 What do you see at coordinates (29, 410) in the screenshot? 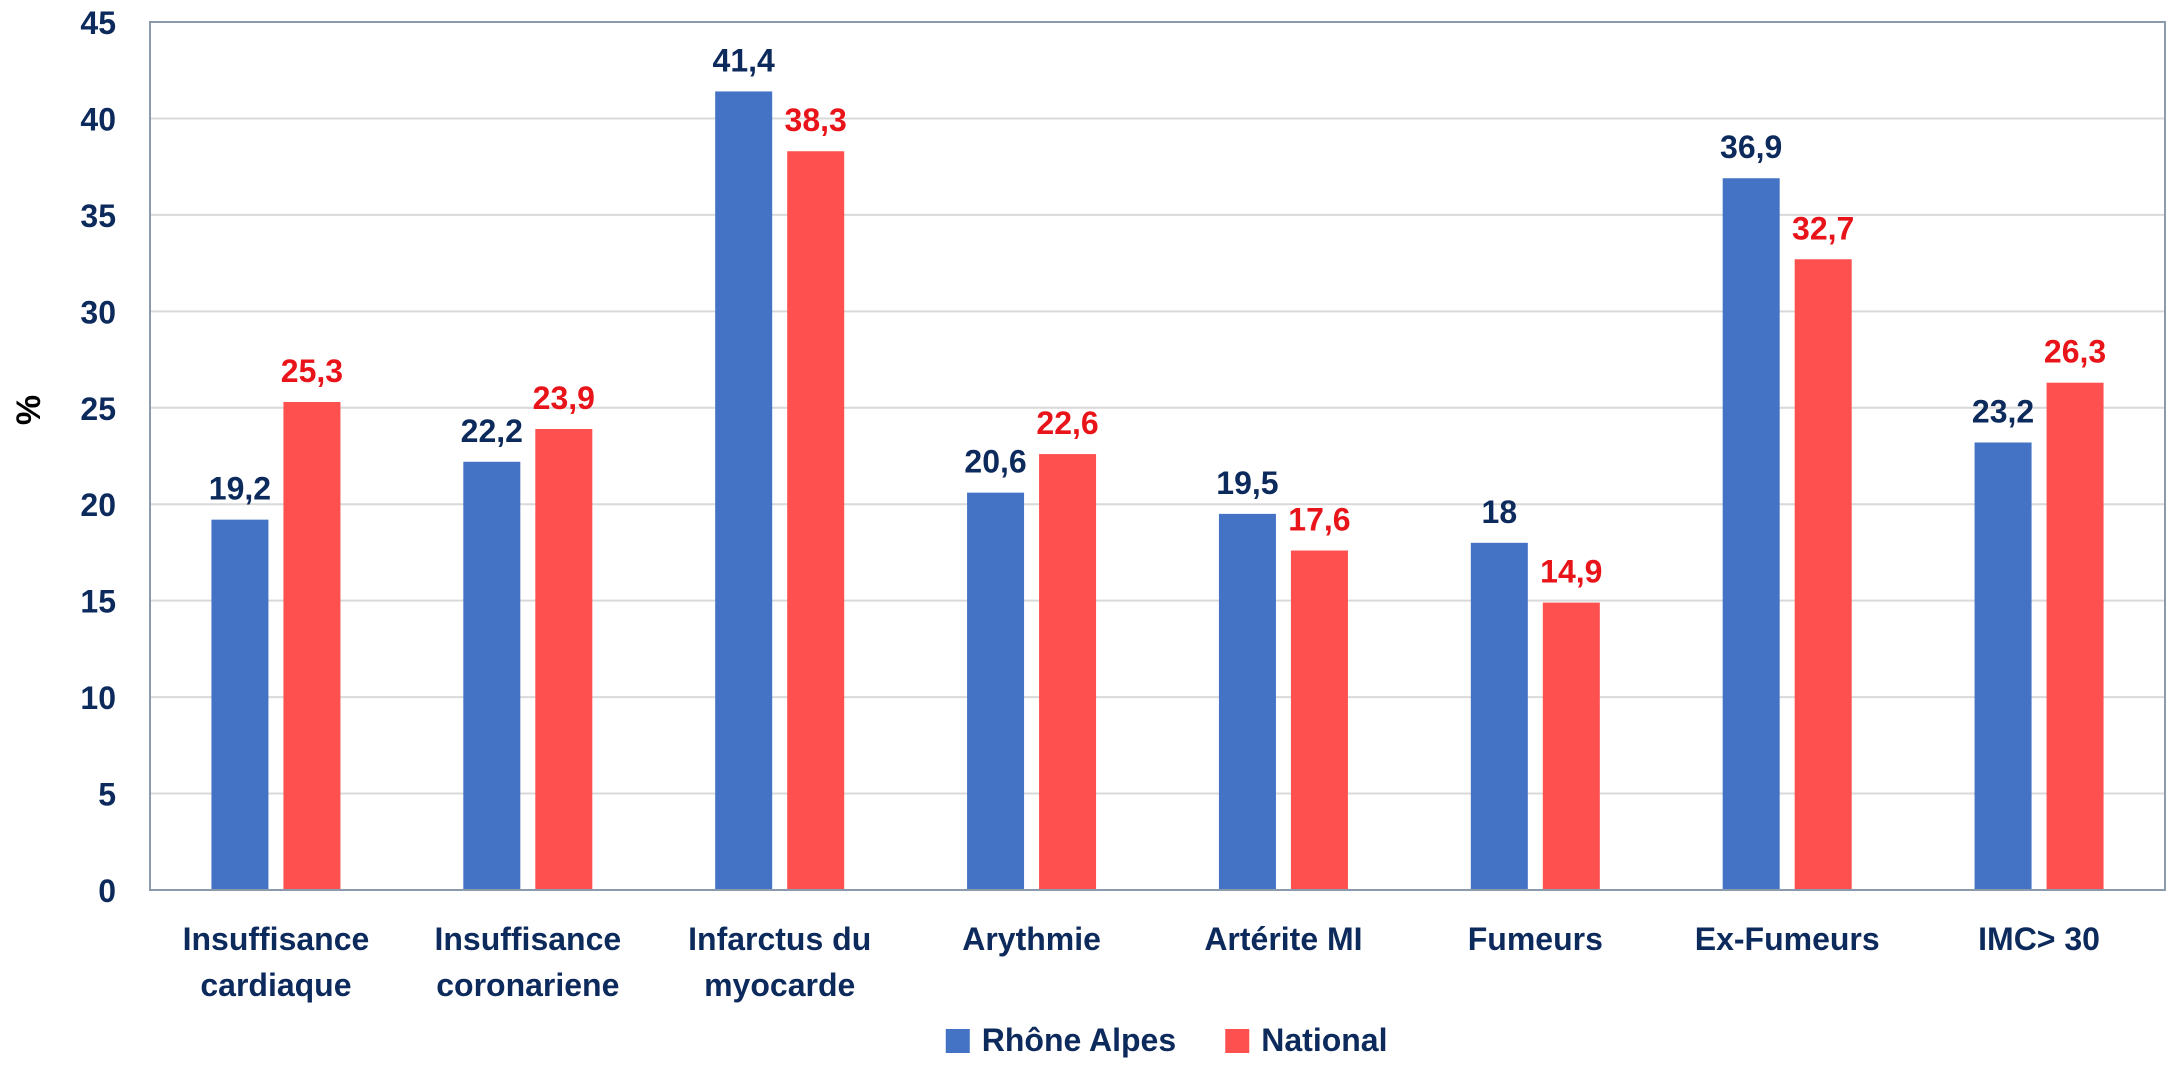
I see `y-axis-title: %` at bounding box center [29, 410].